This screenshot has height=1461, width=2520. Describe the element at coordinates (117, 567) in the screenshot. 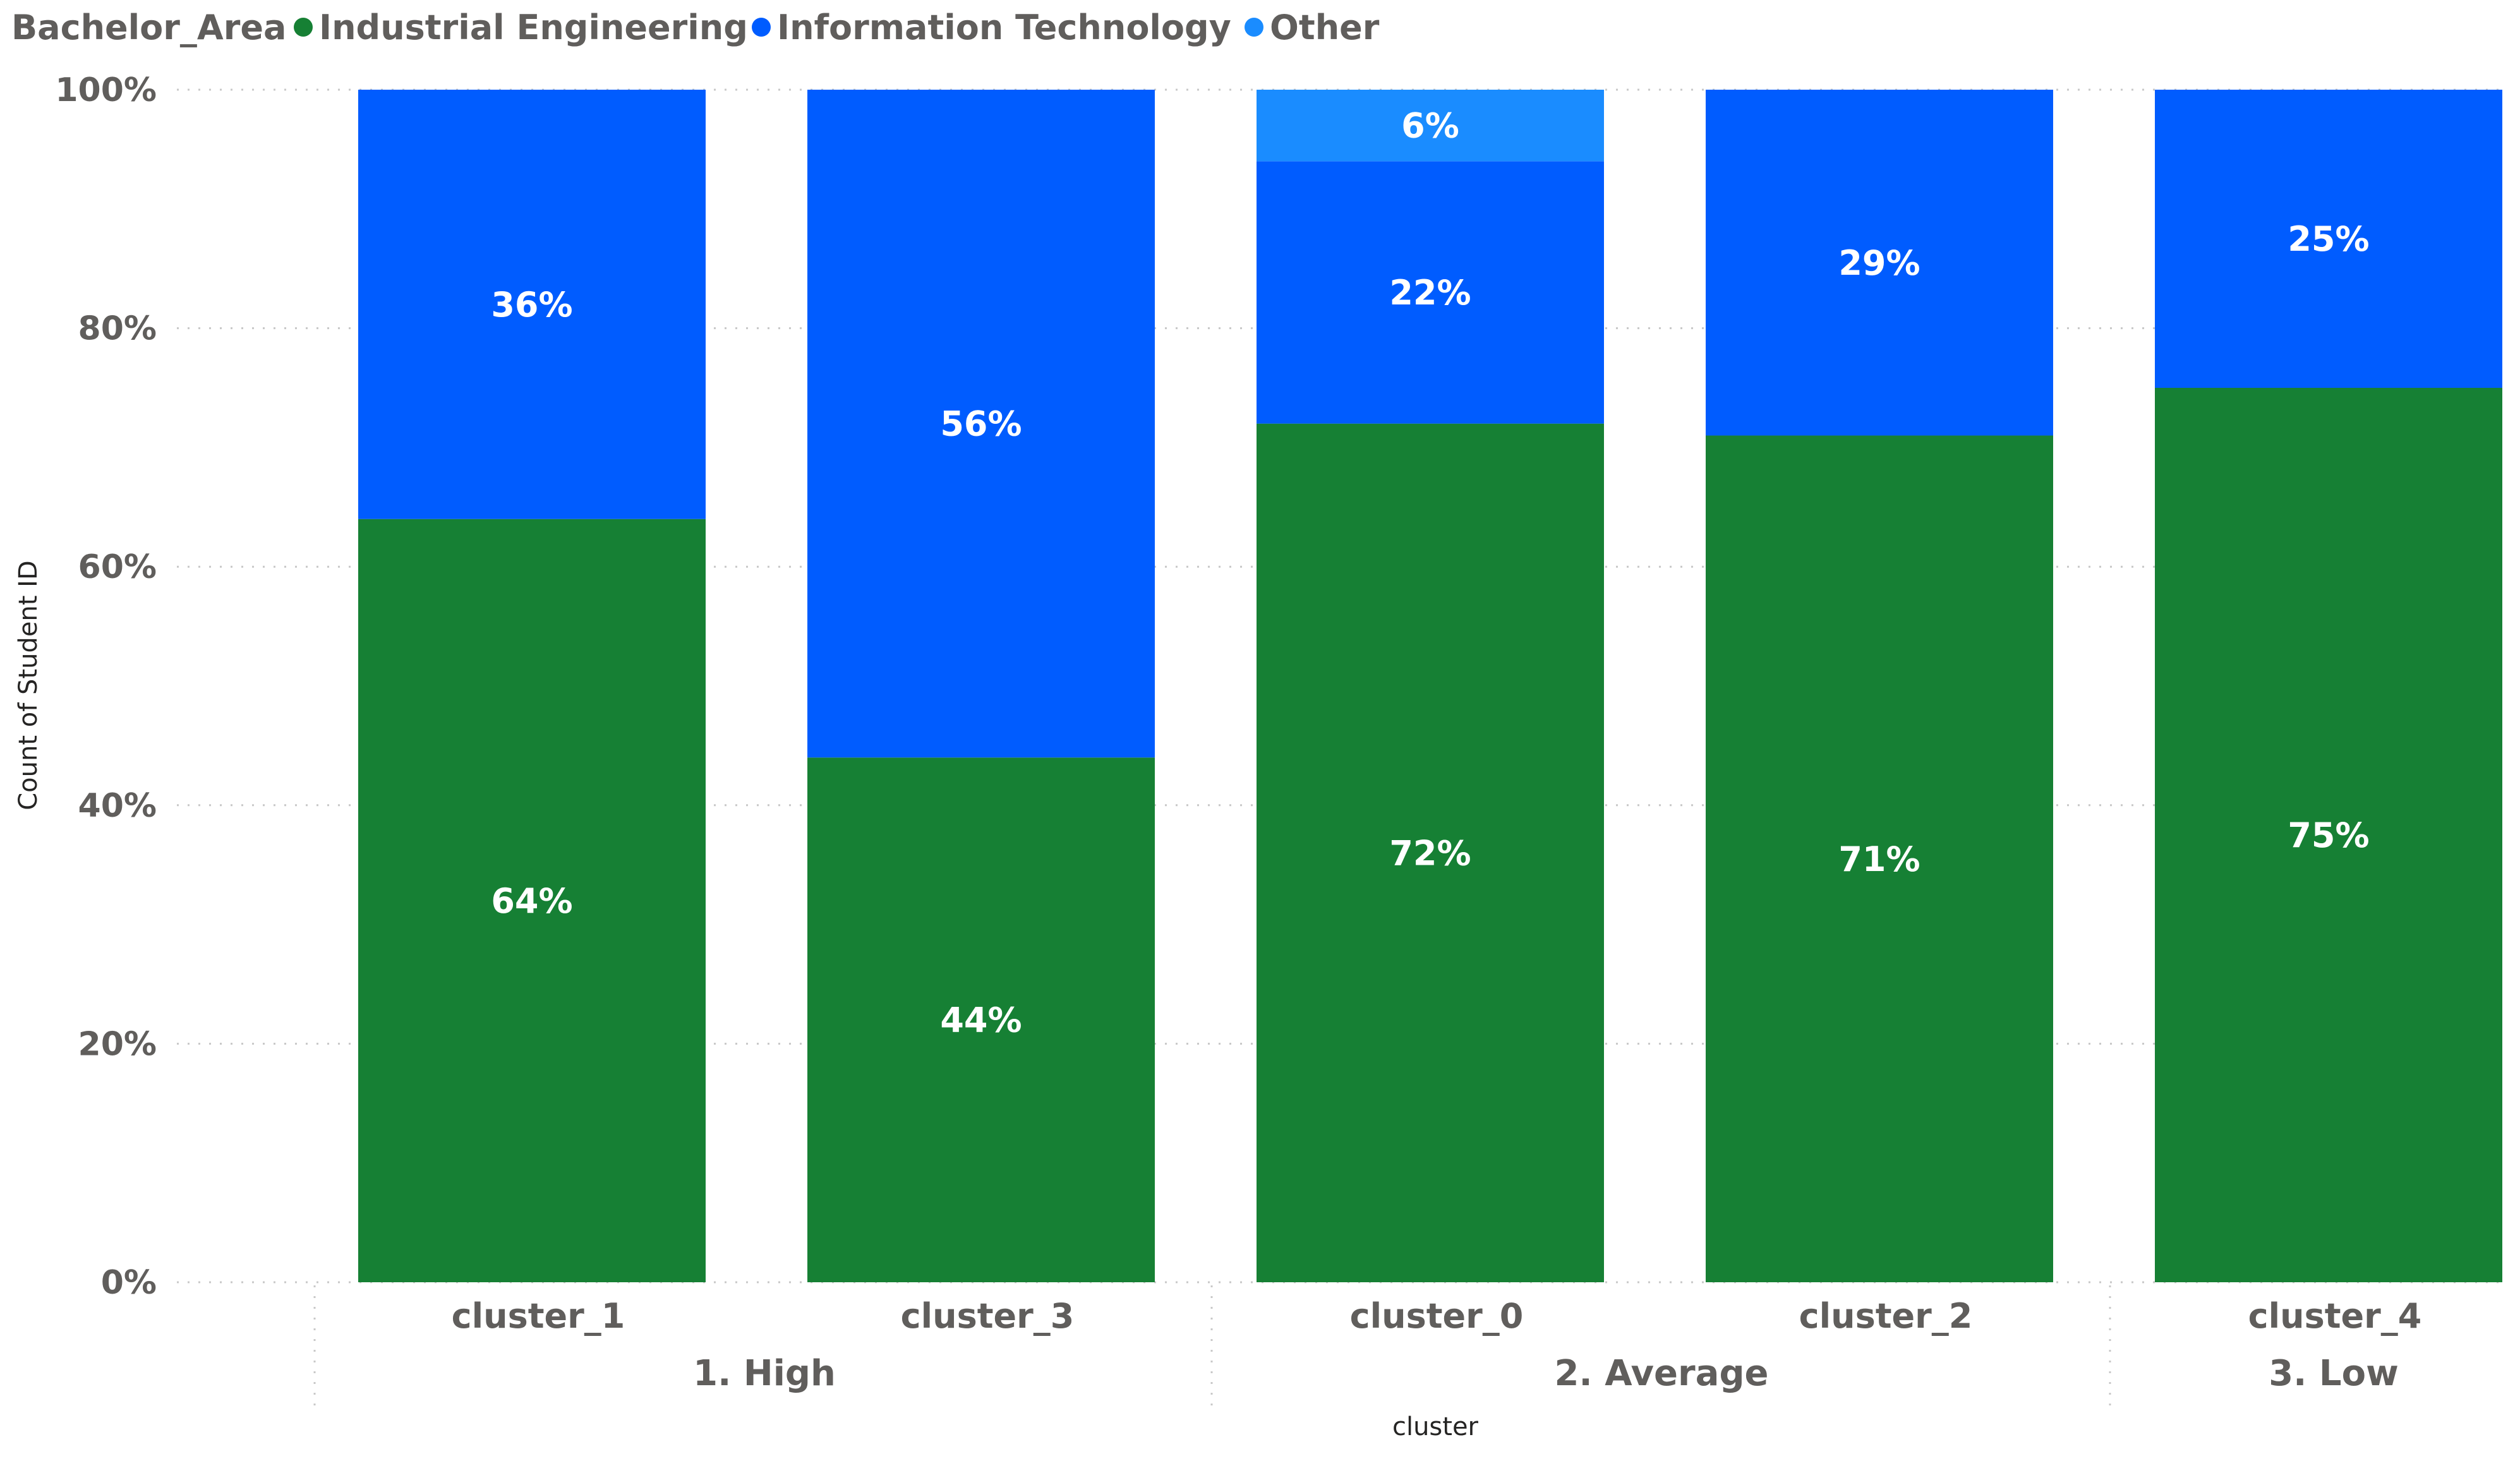

I see `y-tick-label: 60%` at that location.